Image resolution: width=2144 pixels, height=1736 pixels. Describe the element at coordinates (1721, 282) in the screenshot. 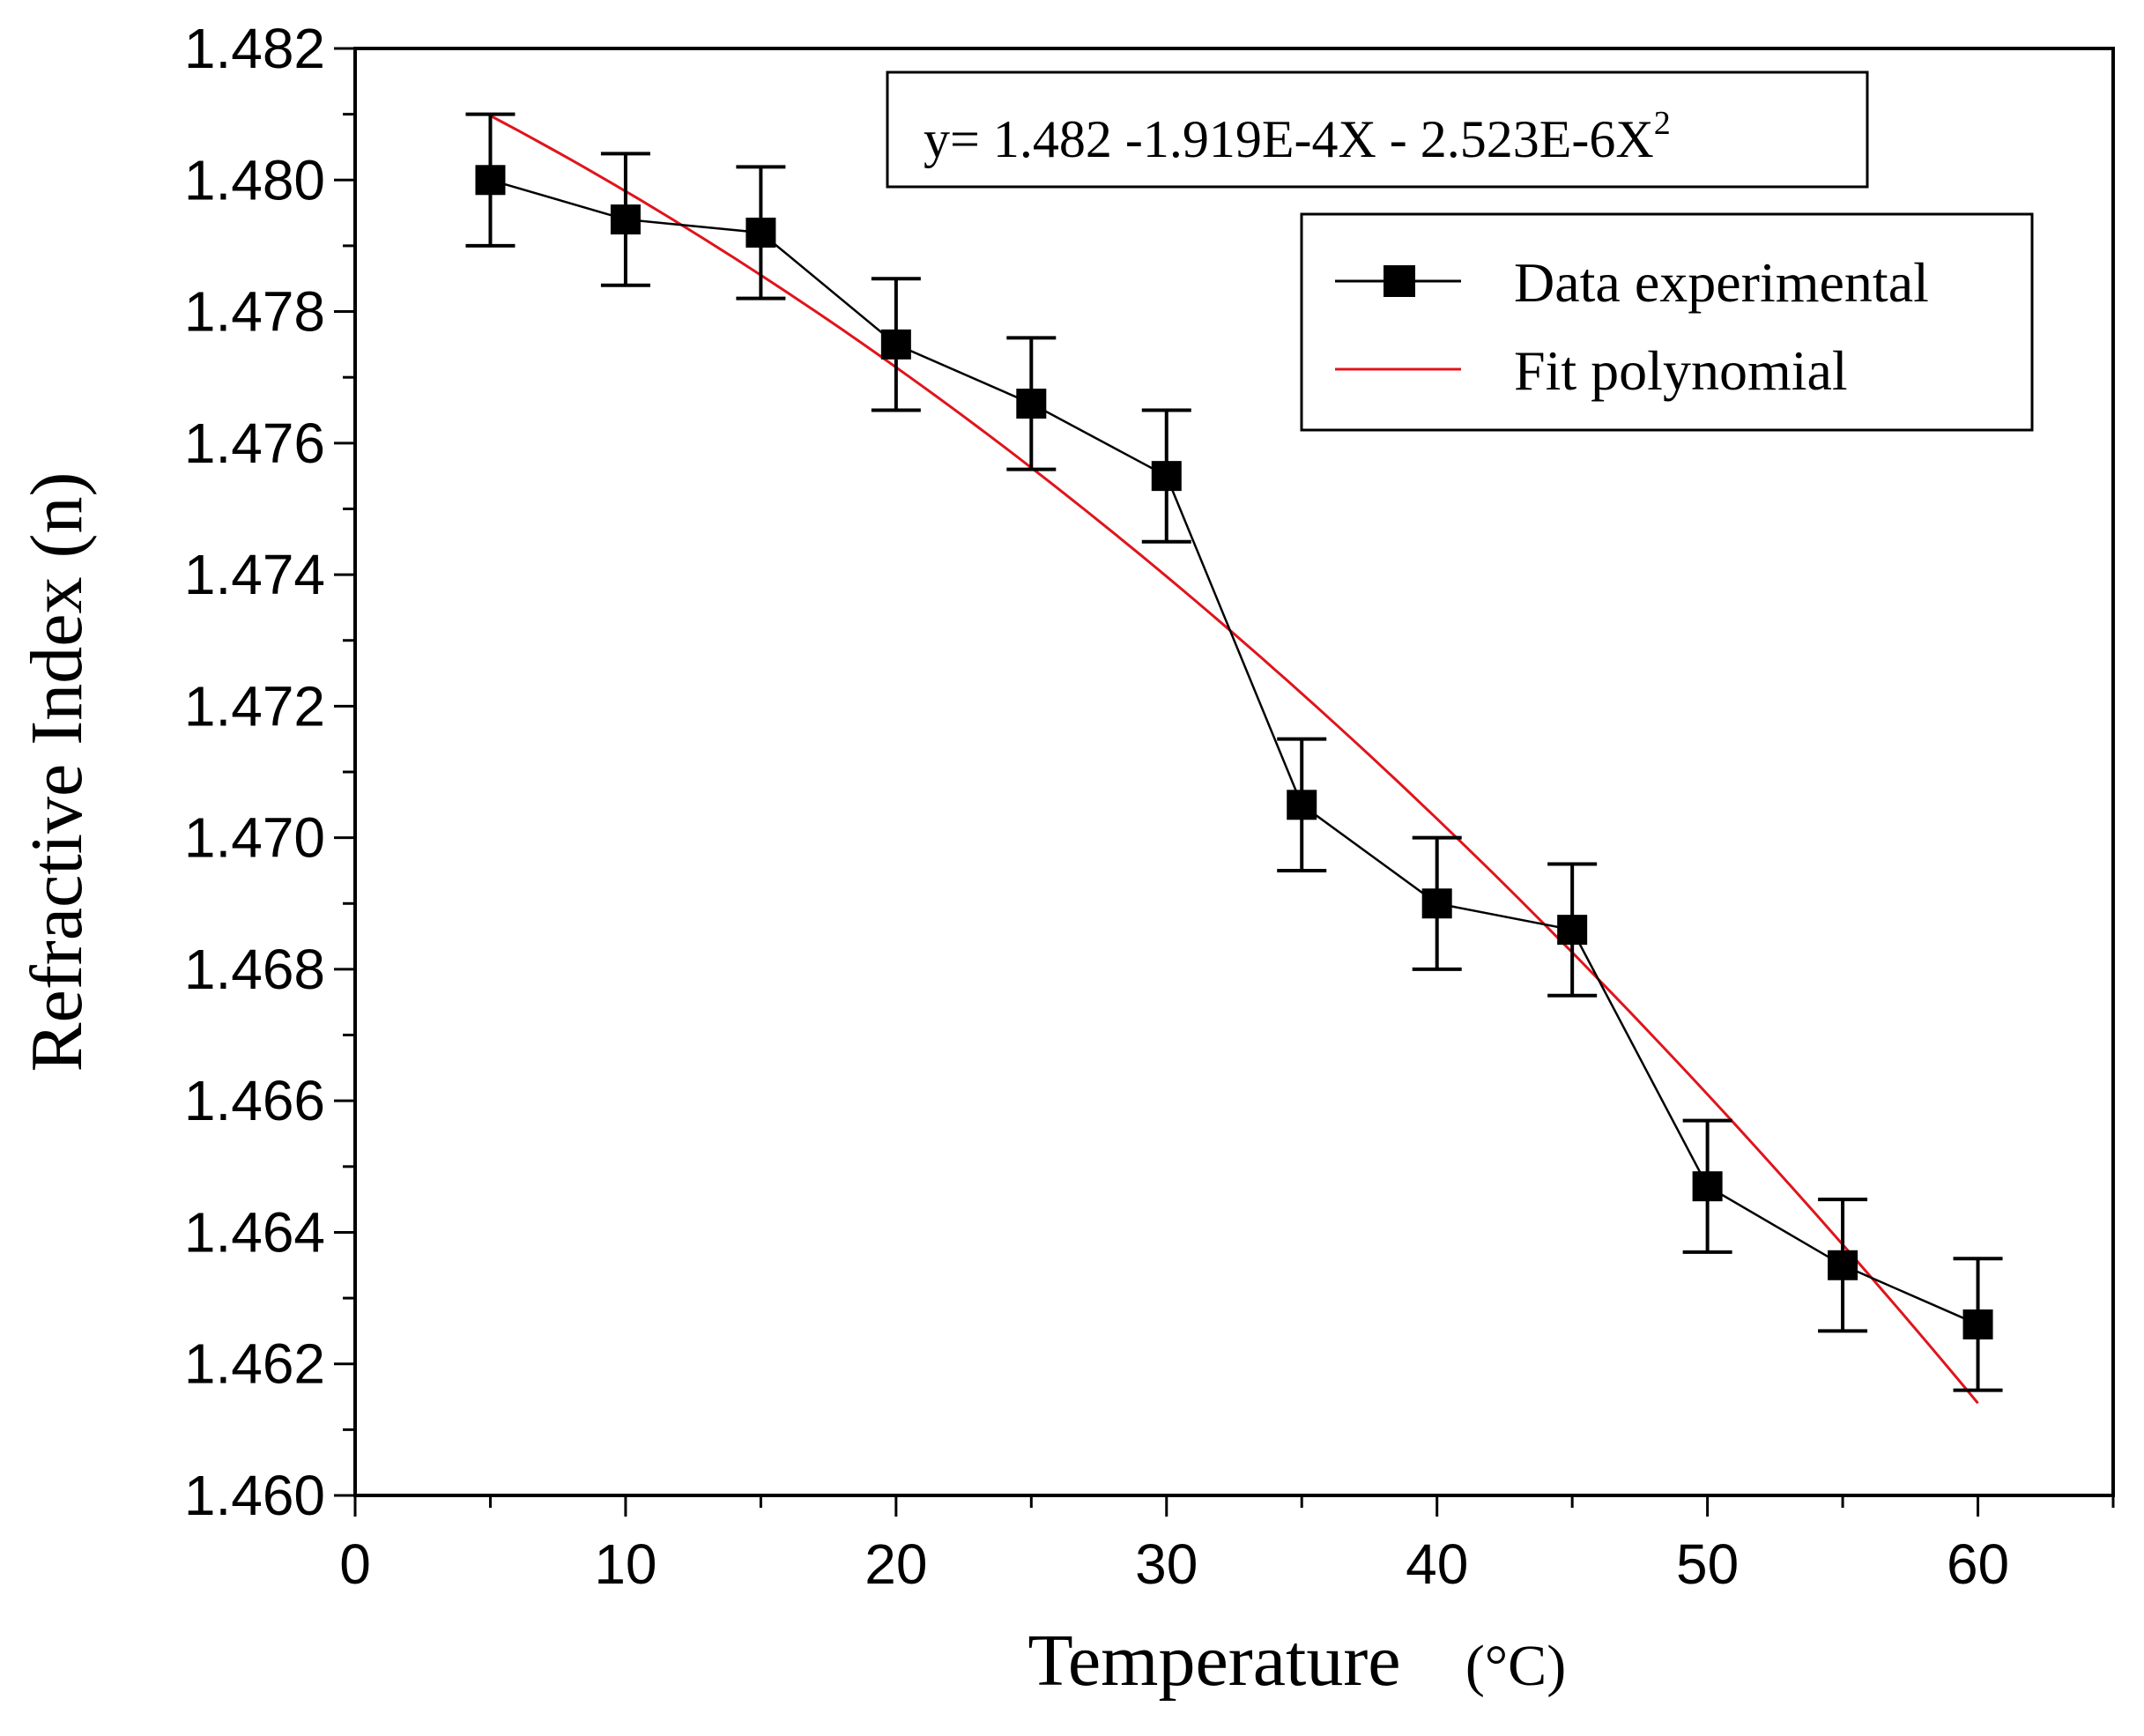

I see `legend-label-data: Data experimental` at that location.